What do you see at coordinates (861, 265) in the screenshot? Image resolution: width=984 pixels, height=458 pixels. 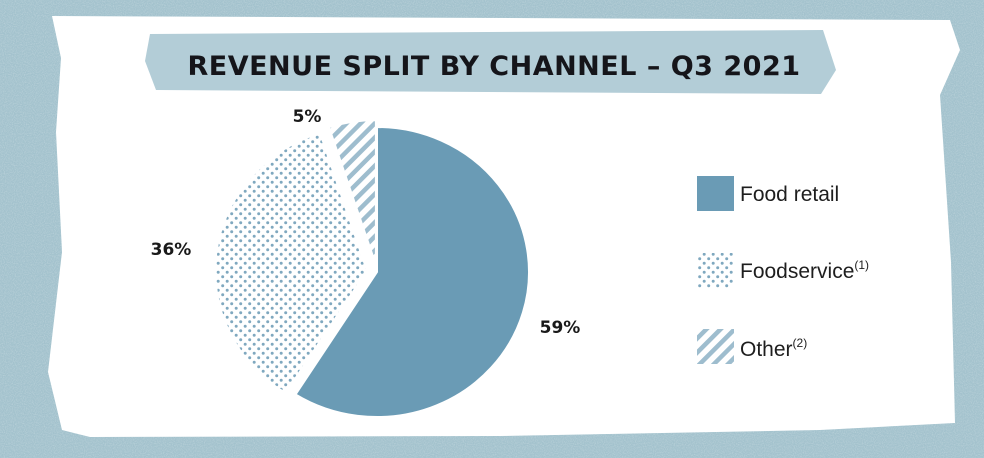 I see `legend-footnote-foodservice: (1)` at bounding box center [861, 265].